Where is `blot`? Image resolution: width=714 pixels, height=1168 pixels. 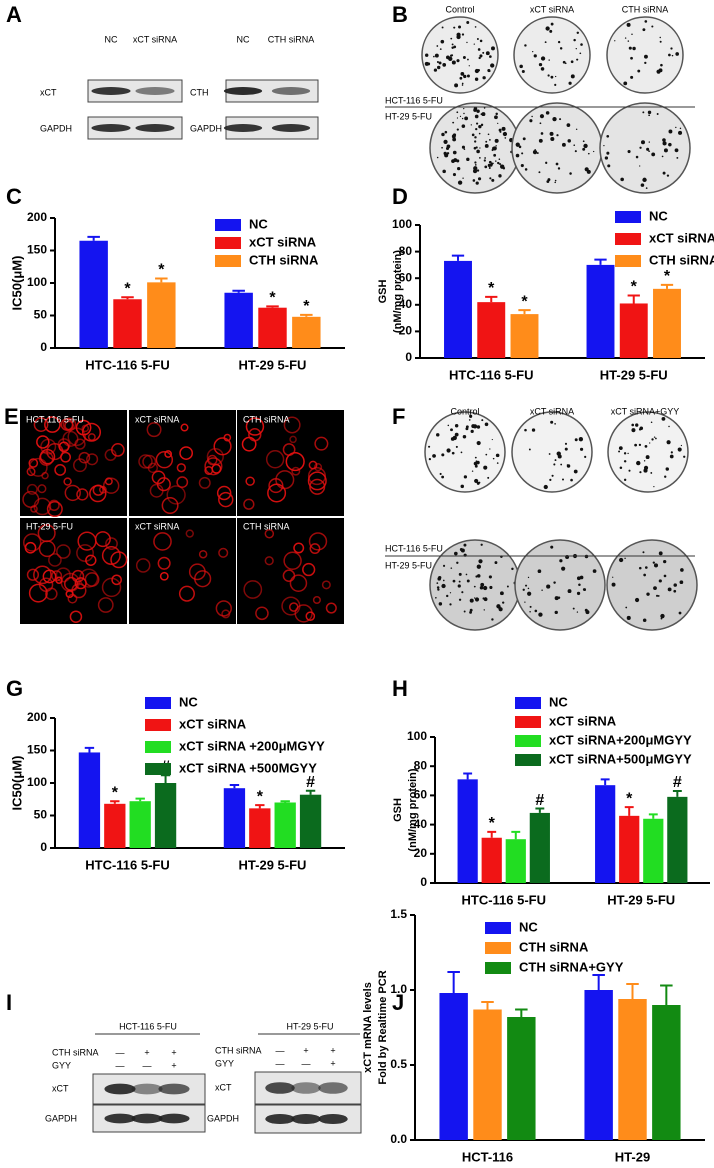
blot is located at coordinates (135, 128).